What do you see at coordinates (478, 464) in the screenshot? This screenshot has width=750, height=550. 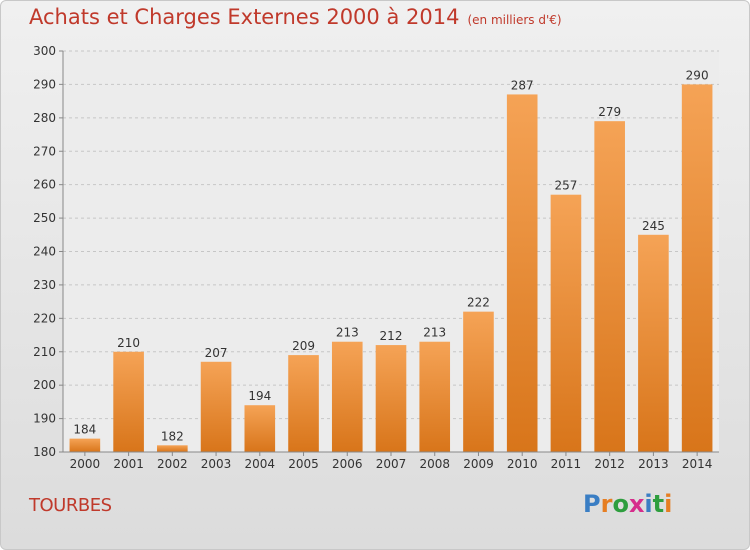 I see `x-tick-label: 2009` at bounding box center [478, 464].